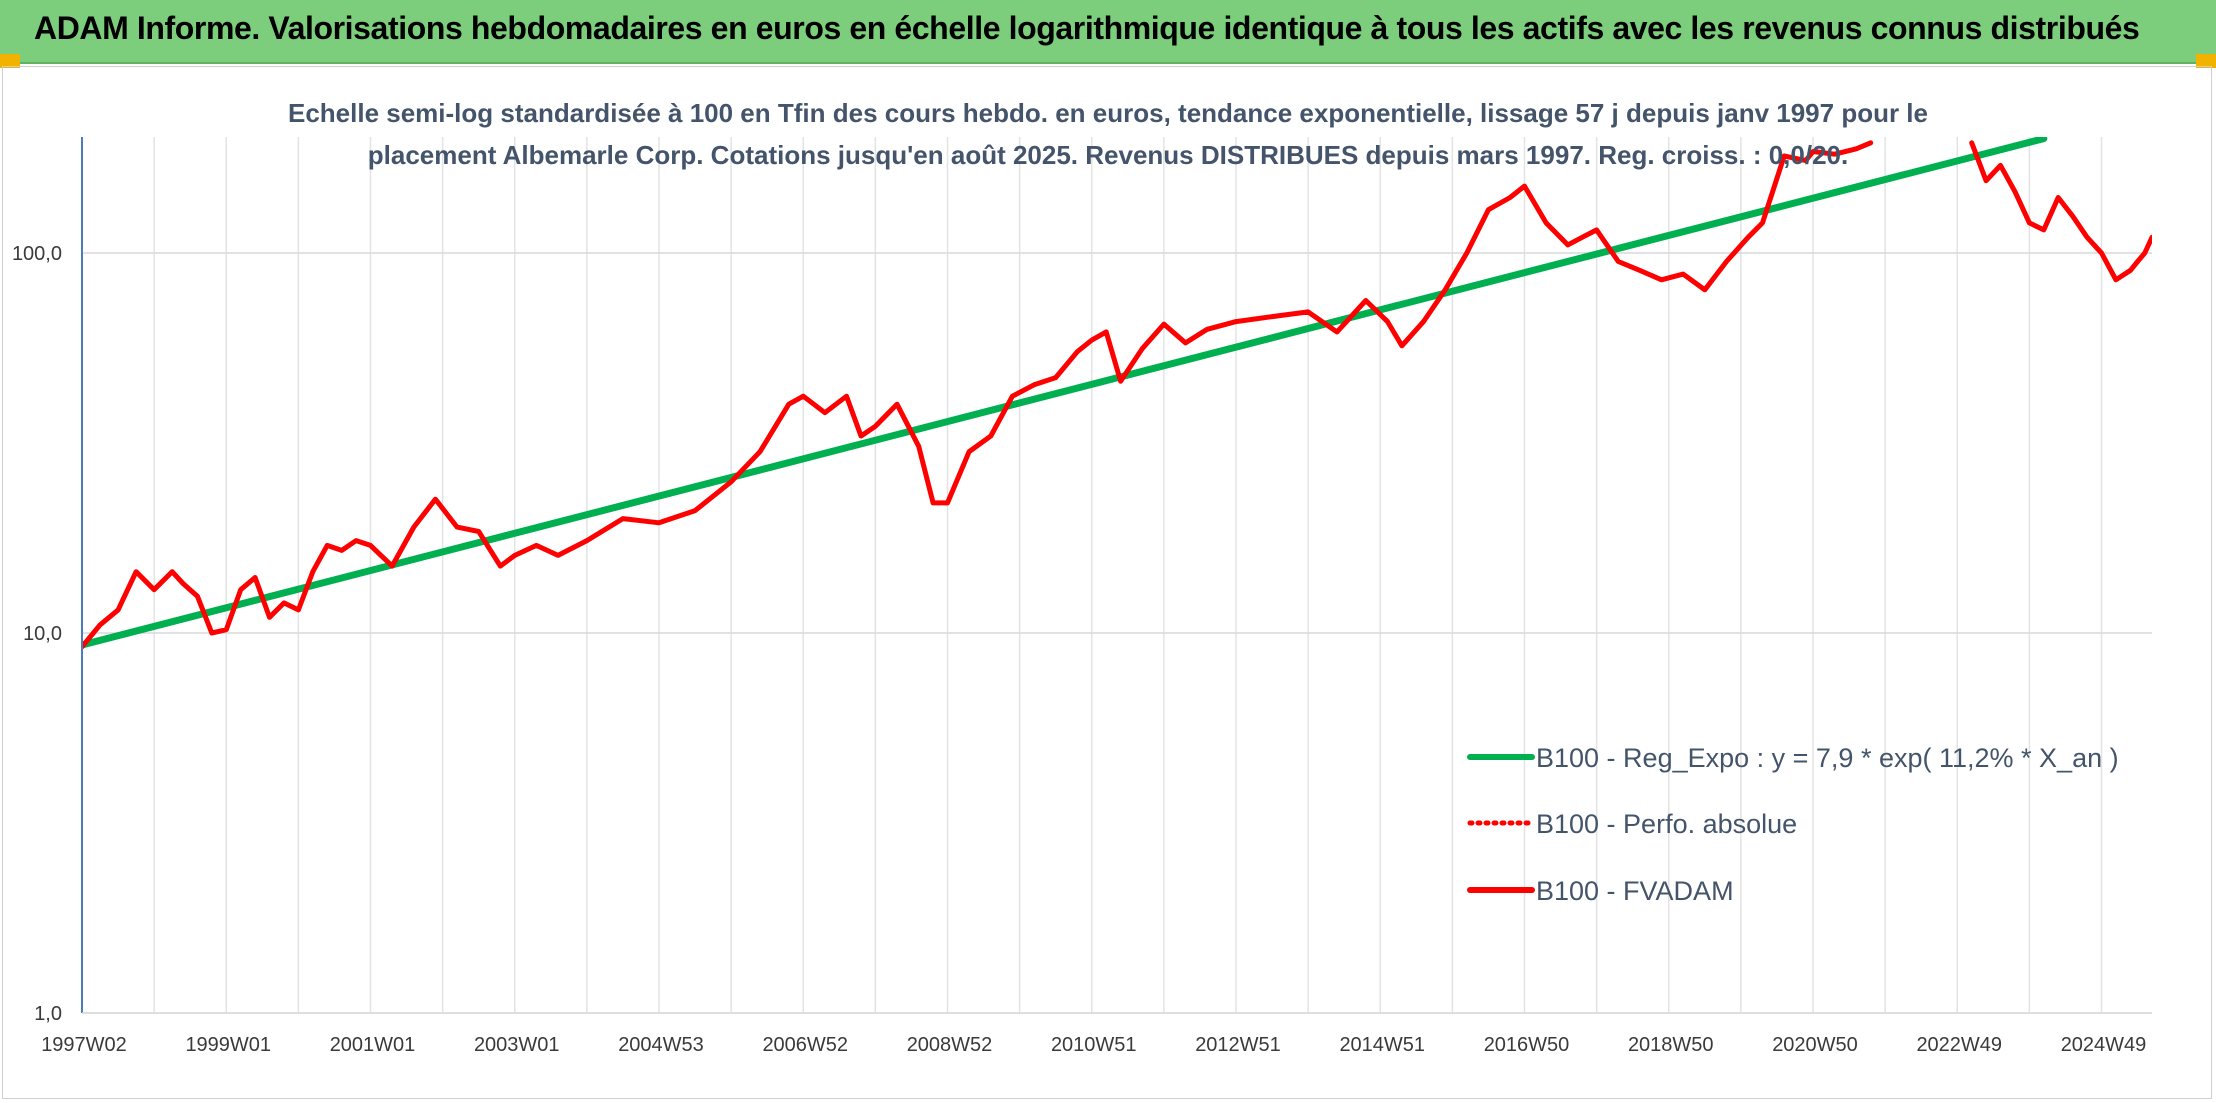 Image resolution: width=2216 pixels, height=1103 pixels. I want to click on y-tick-label: 100,0, so click(37, 254).